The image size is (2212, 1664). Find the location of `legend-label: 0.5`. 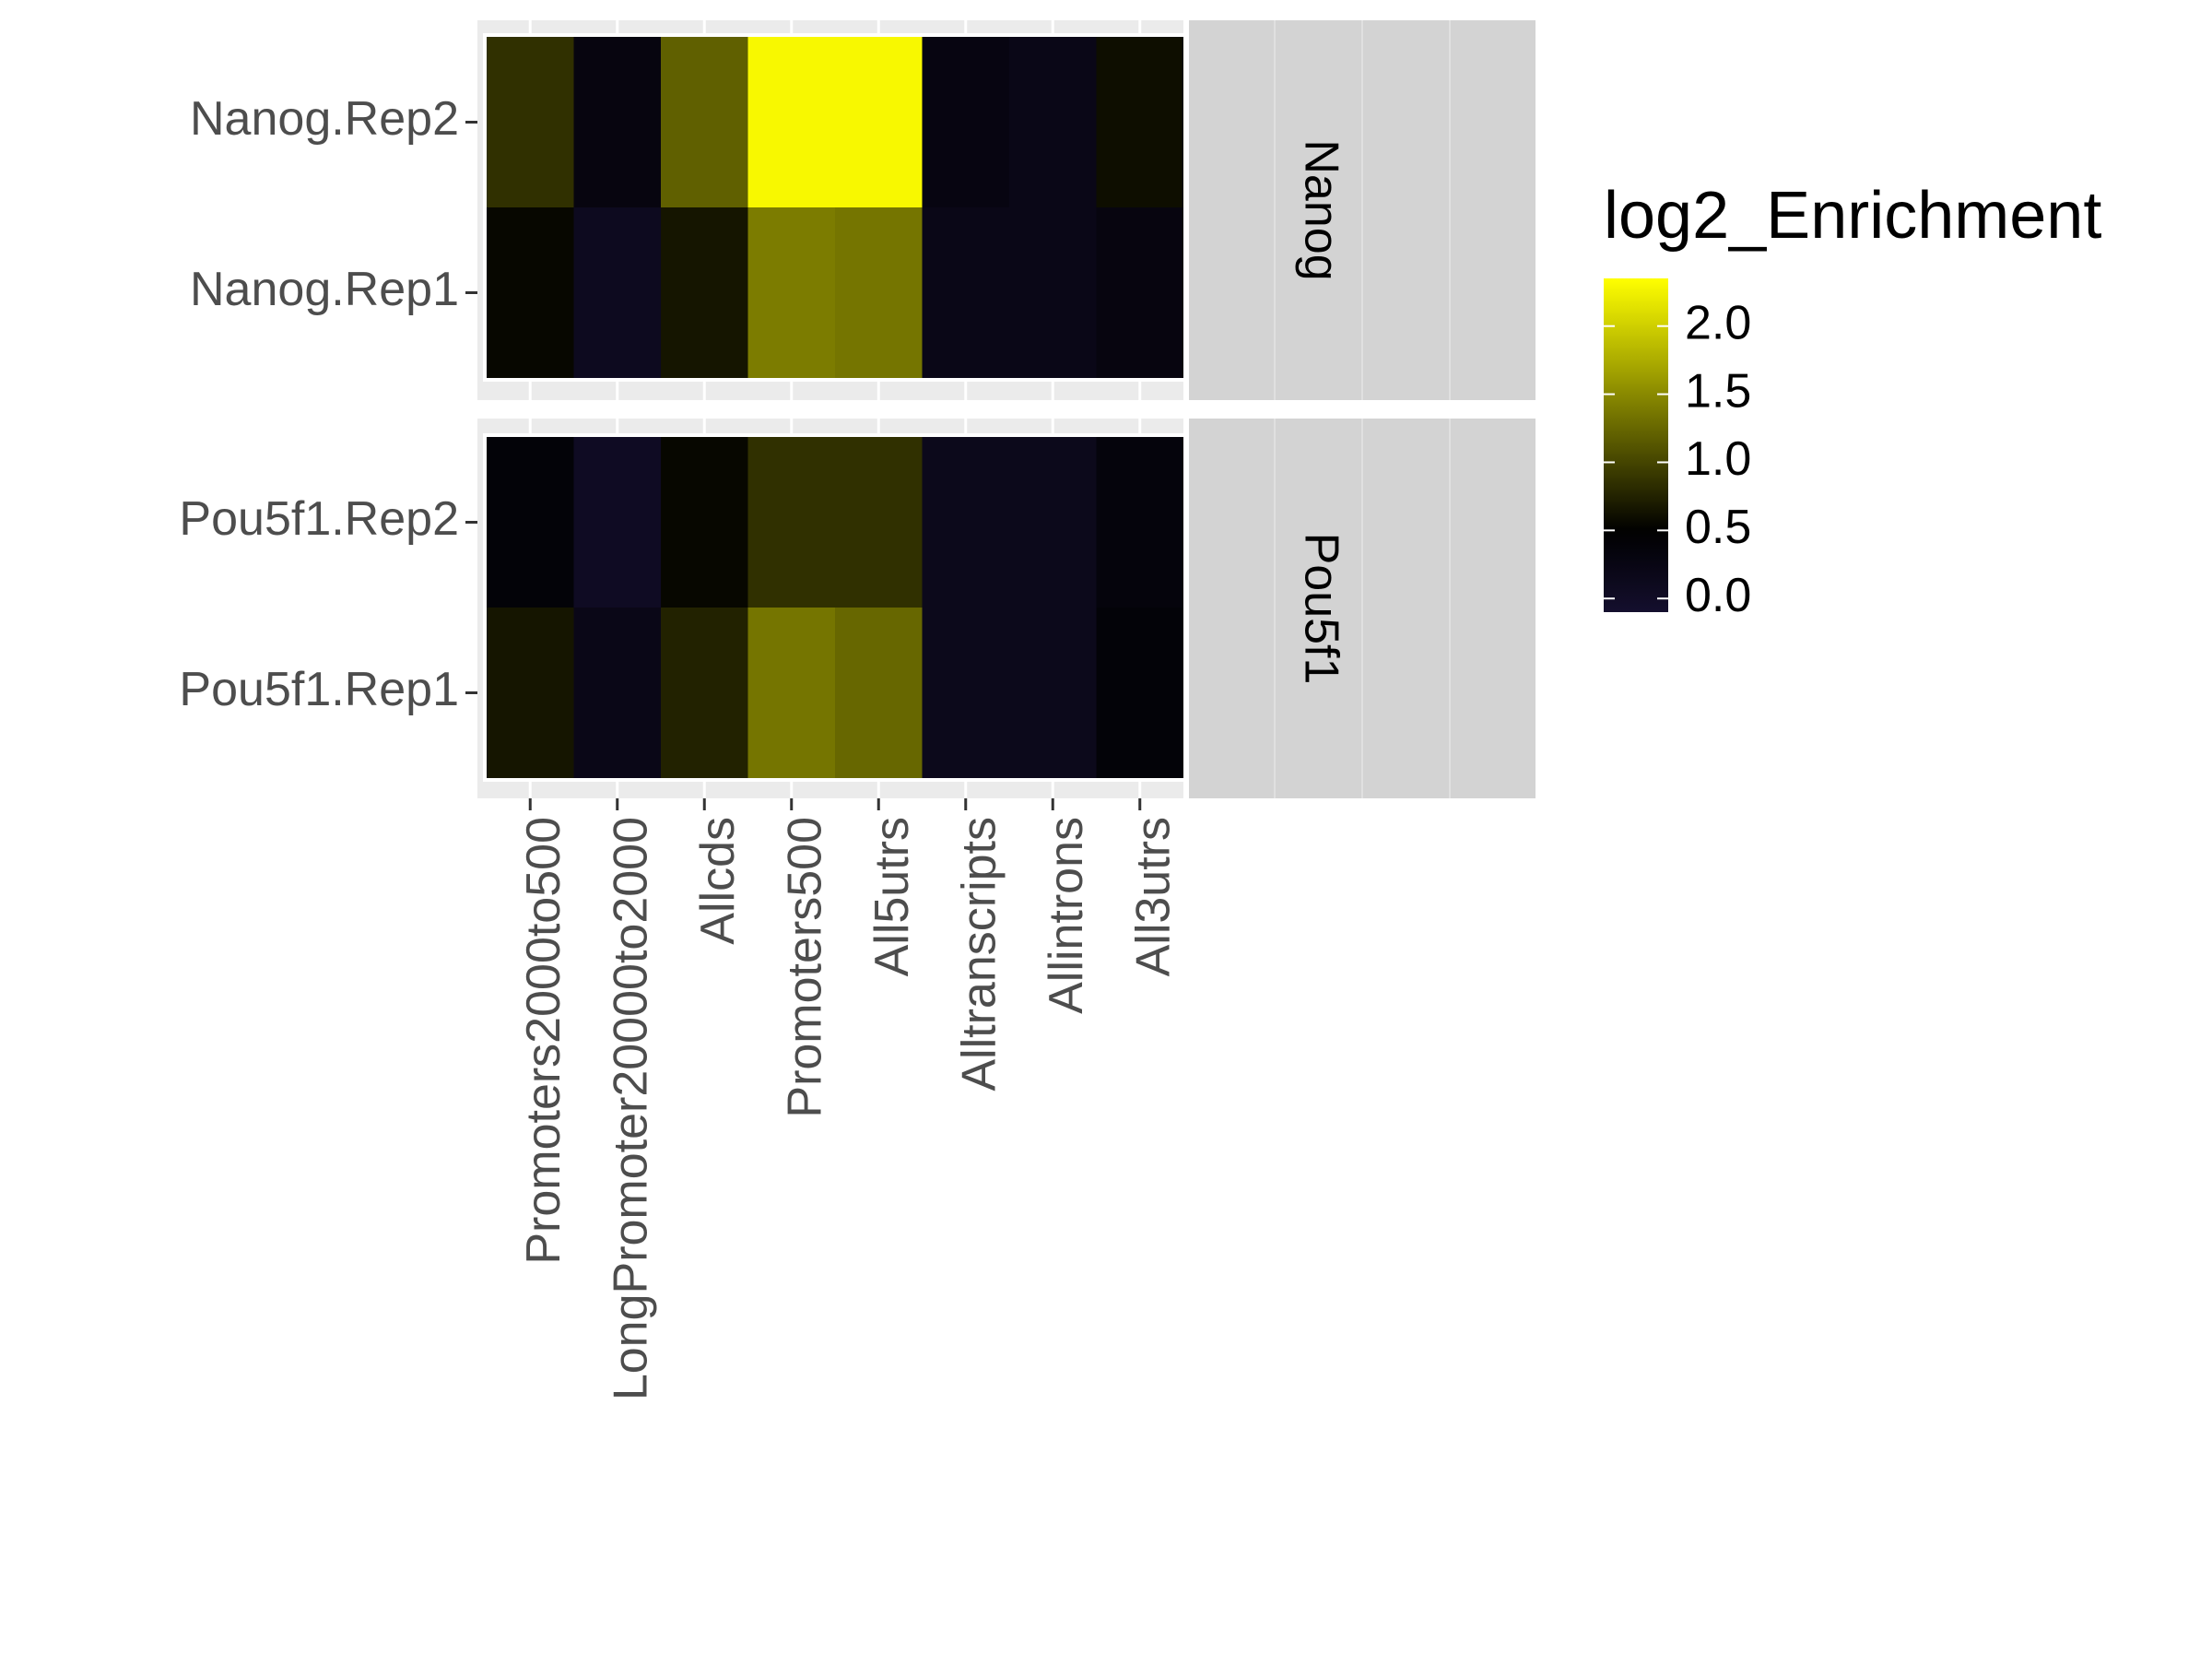

legend-label: 0.5 is located at coordinates (1718, 527).